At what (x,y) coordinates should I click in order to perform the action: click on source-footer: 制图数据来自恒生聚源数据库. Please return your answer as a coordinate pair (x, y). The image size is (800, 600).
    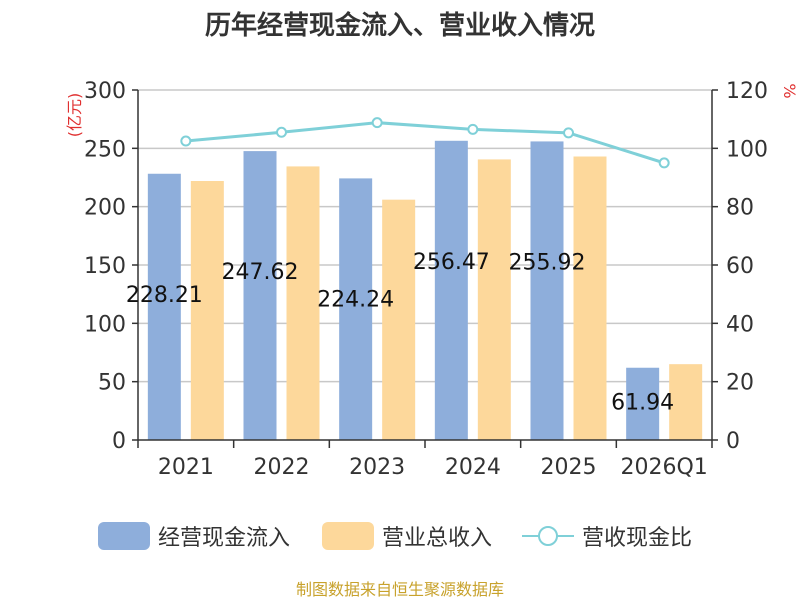
    Looking at the image, I should click on (399, 589).